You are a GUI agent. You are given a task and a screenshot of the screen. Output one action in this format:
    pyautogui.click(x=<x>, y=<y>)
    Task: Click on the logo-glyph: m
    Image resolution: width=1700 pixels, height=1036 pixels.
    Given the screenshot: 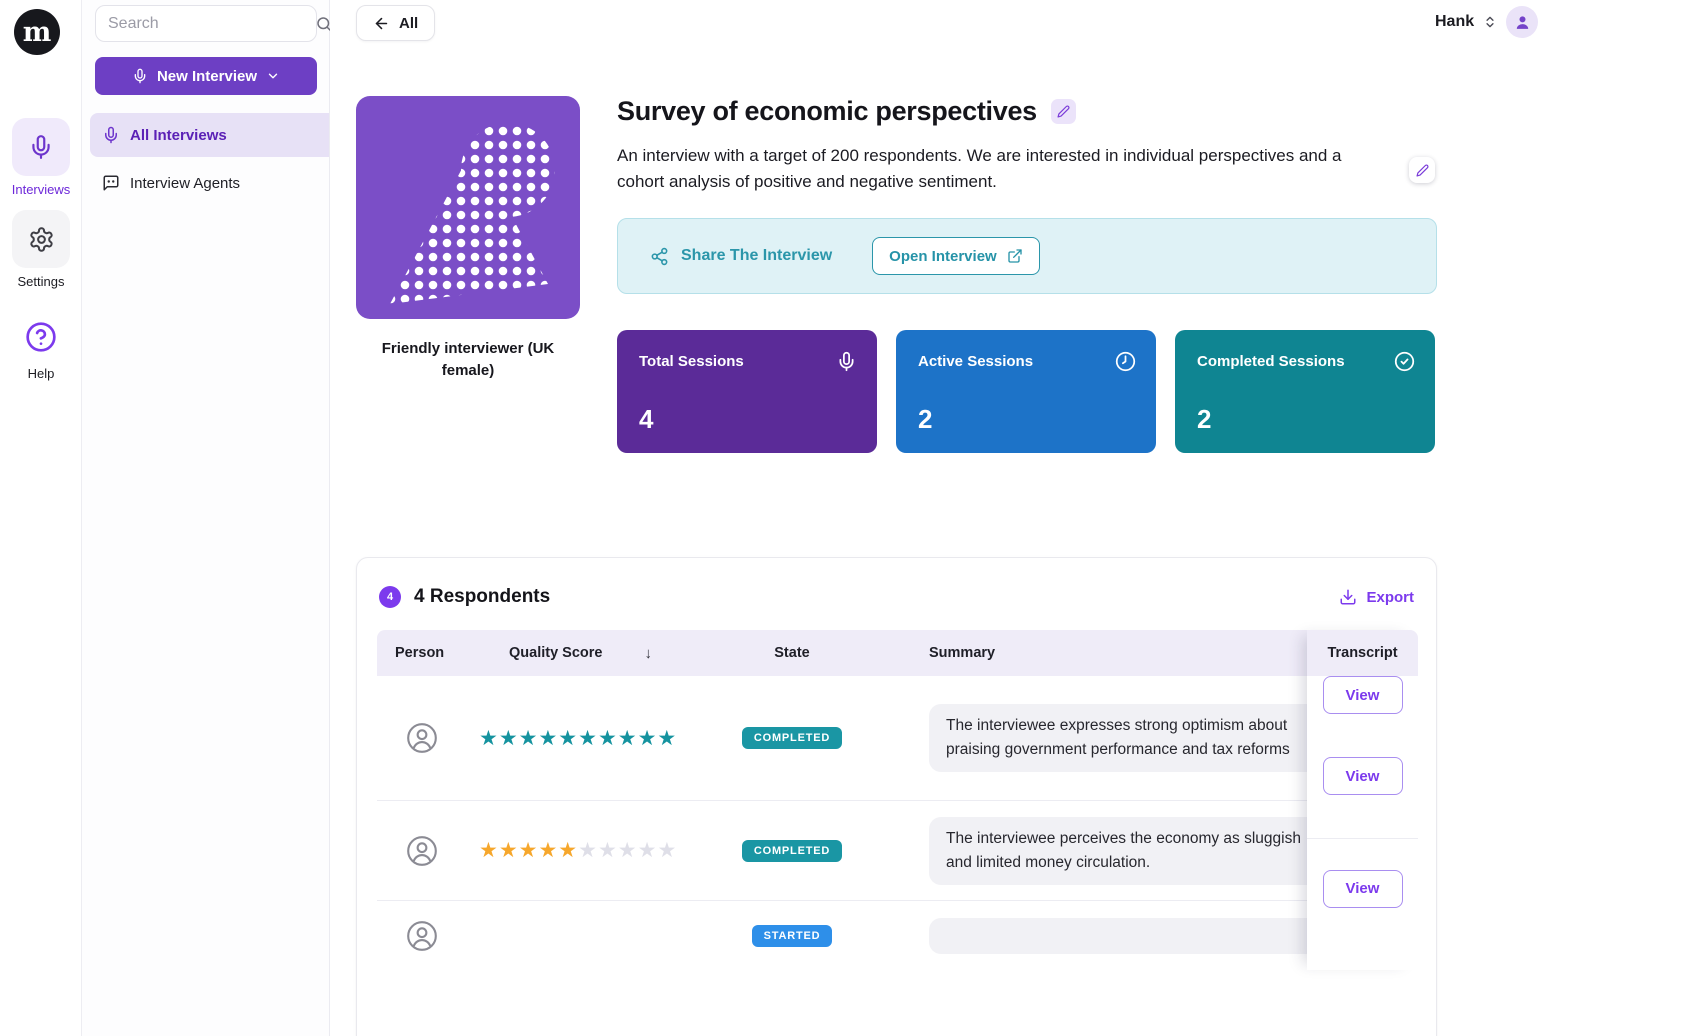 What is the action you would take?
    pyautogui.click(x=37, y=32)
    